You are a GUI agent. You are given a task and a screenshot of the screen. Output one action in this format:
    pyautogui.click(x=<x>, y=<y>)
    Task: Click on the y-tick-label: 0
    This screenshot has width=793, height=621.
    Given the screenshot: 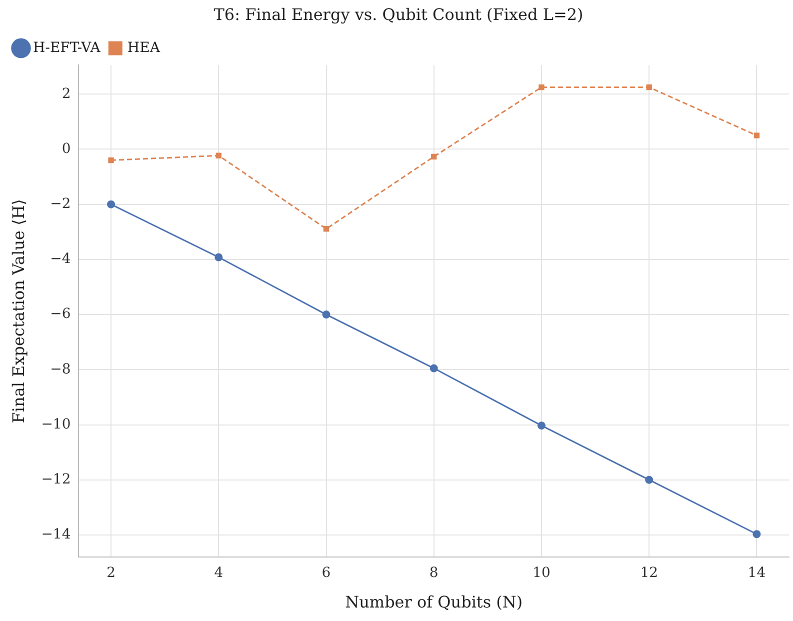 What is the action you would take?
    pyautogui.click(x=66, y=148)
    